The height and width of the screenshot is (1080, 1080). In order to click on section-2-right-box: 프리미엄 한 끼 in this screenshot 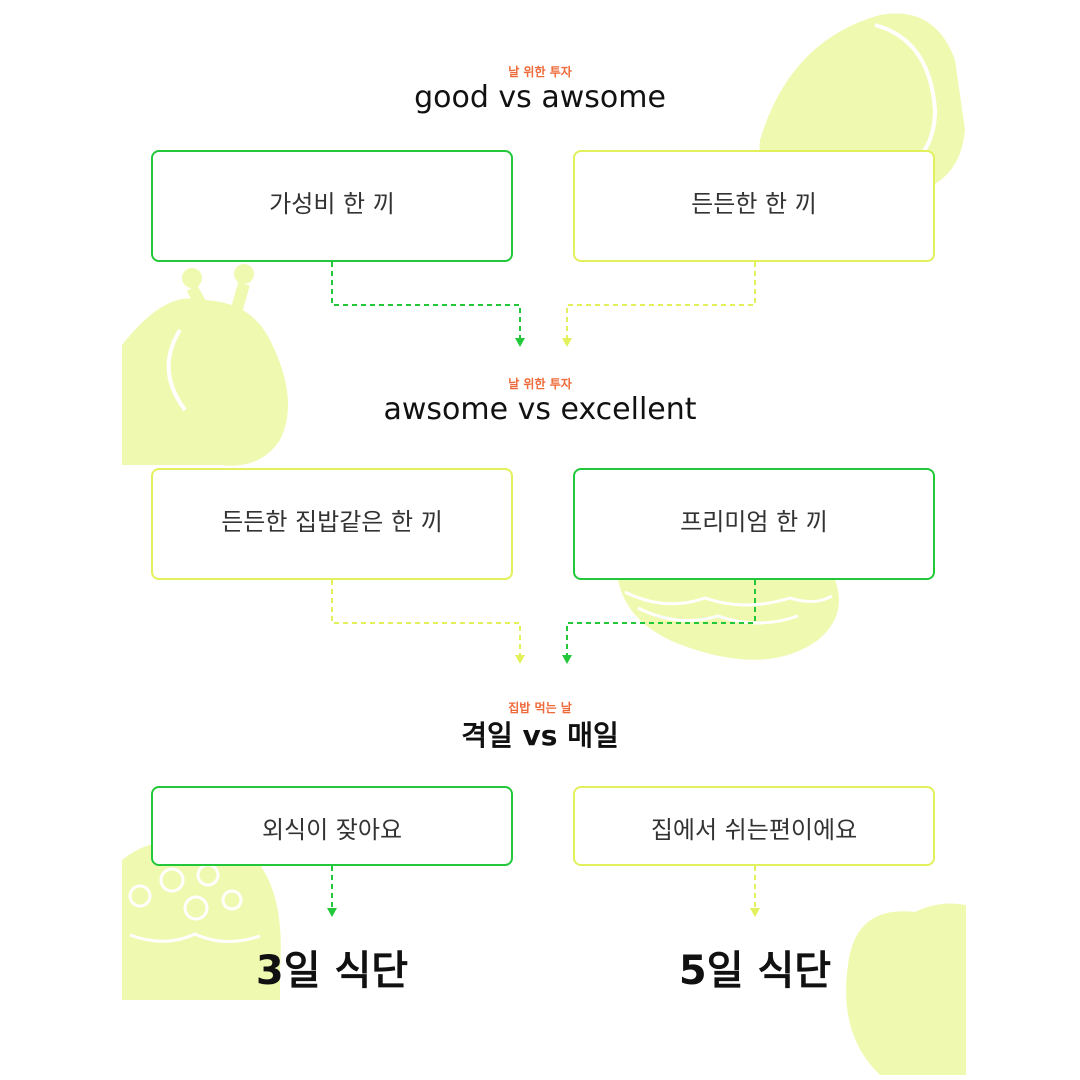, I will do `click(754, 524)`.